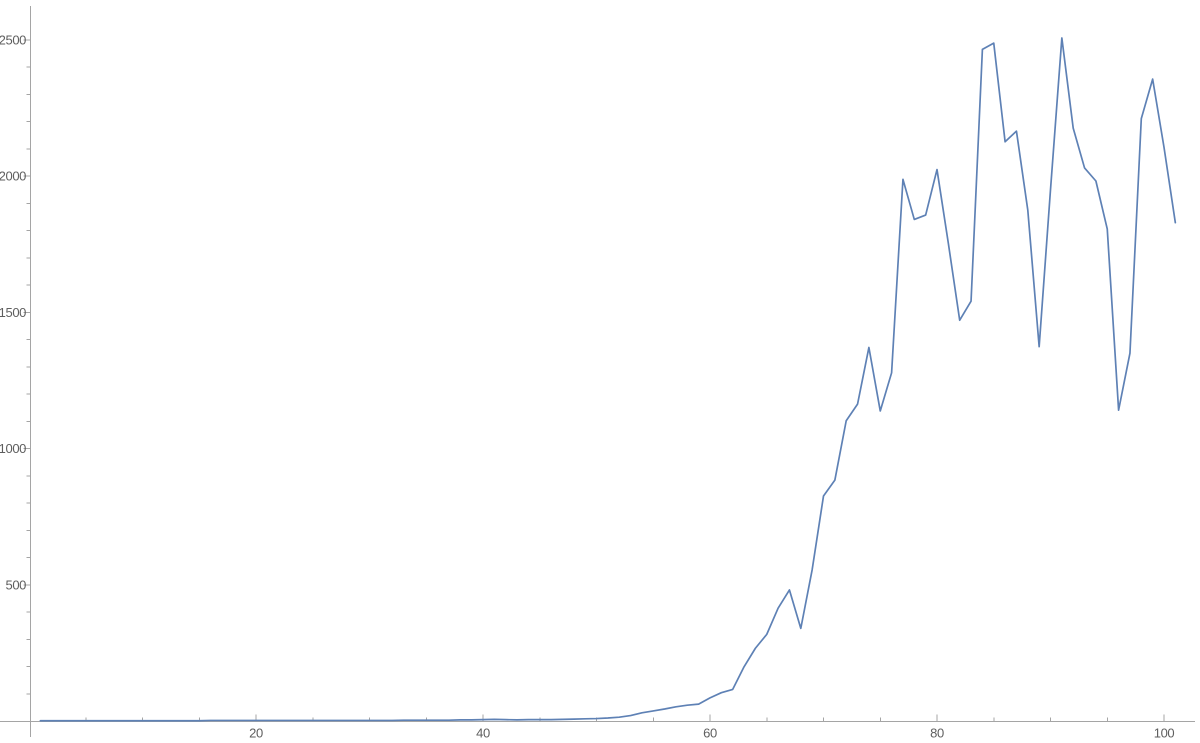 This screenshot has height=743, width=1200. Describe the element at coordinates (16, 584) in the screenshot. I see `y-tick-label: 500` at that location.